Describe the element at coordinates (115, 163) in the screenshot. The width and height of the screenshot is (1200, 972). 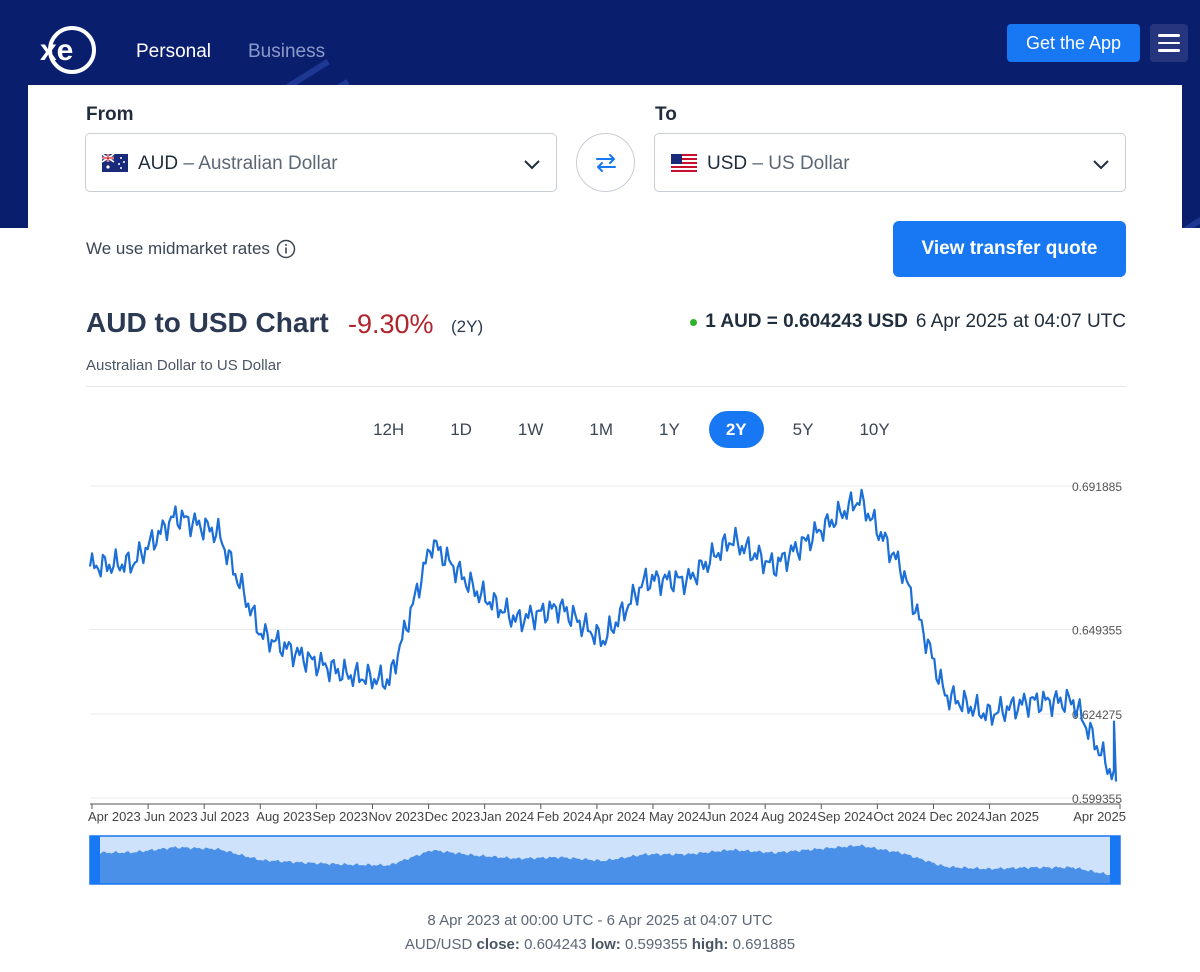
I see `australia-flag-icon` at that location.